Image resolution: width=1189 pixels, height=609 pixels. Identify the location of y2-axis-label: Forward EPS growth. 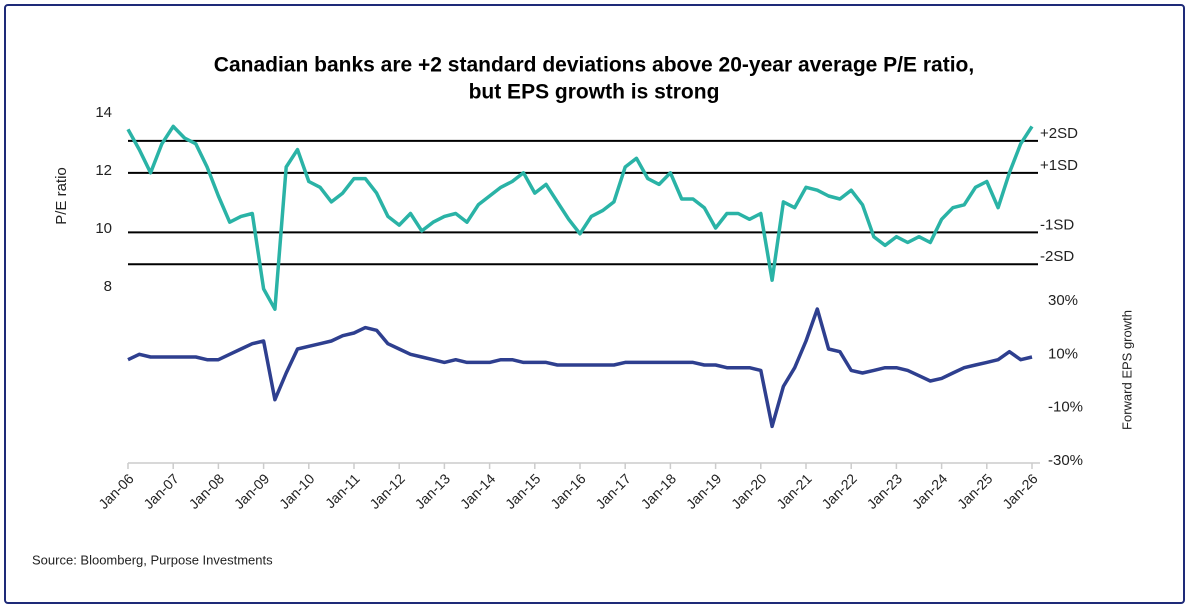
(1126, 370).